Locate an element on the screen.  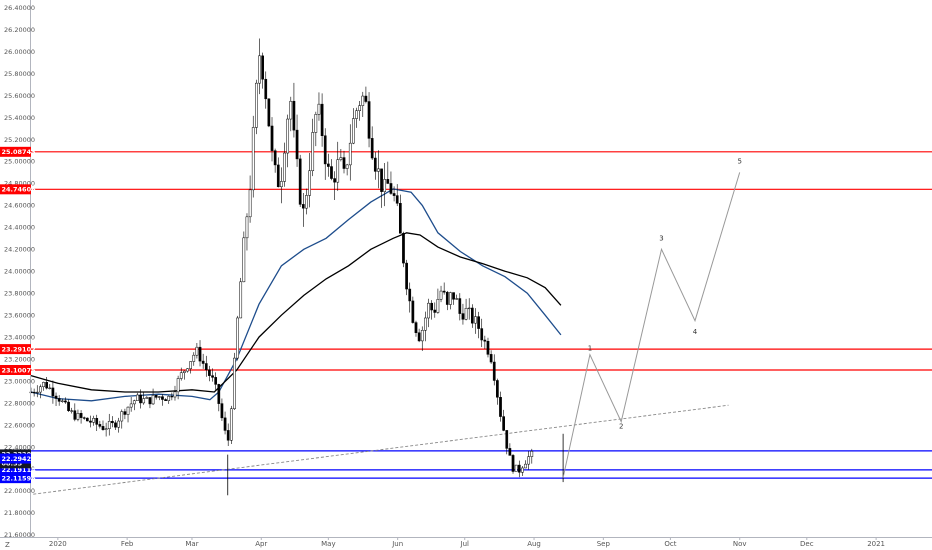
level-price-tag-label: 25.08743 is located at coordinates (19, 152).